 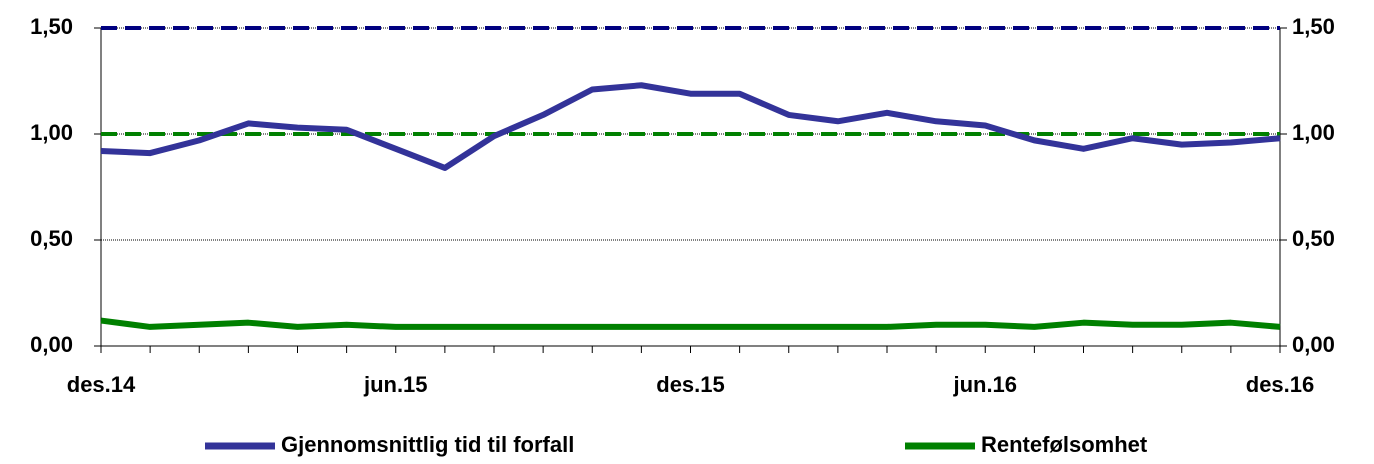 I want to click on y2-tick-label: 1,50, so click(x=1313, y=26).